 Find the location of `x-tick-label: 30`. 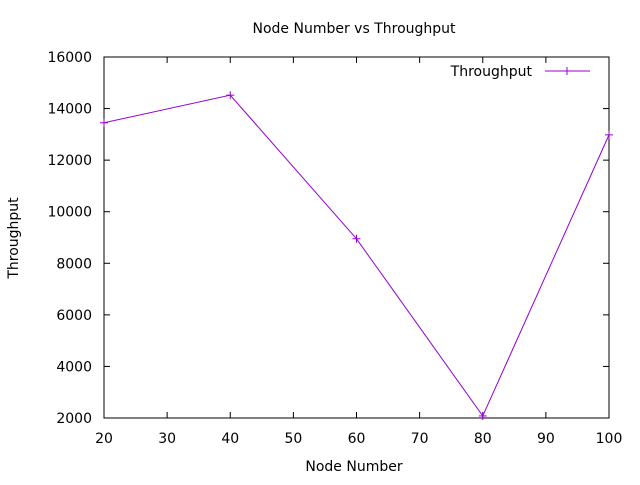

x-tick-label: 30 is located at coordinates (167, 439).